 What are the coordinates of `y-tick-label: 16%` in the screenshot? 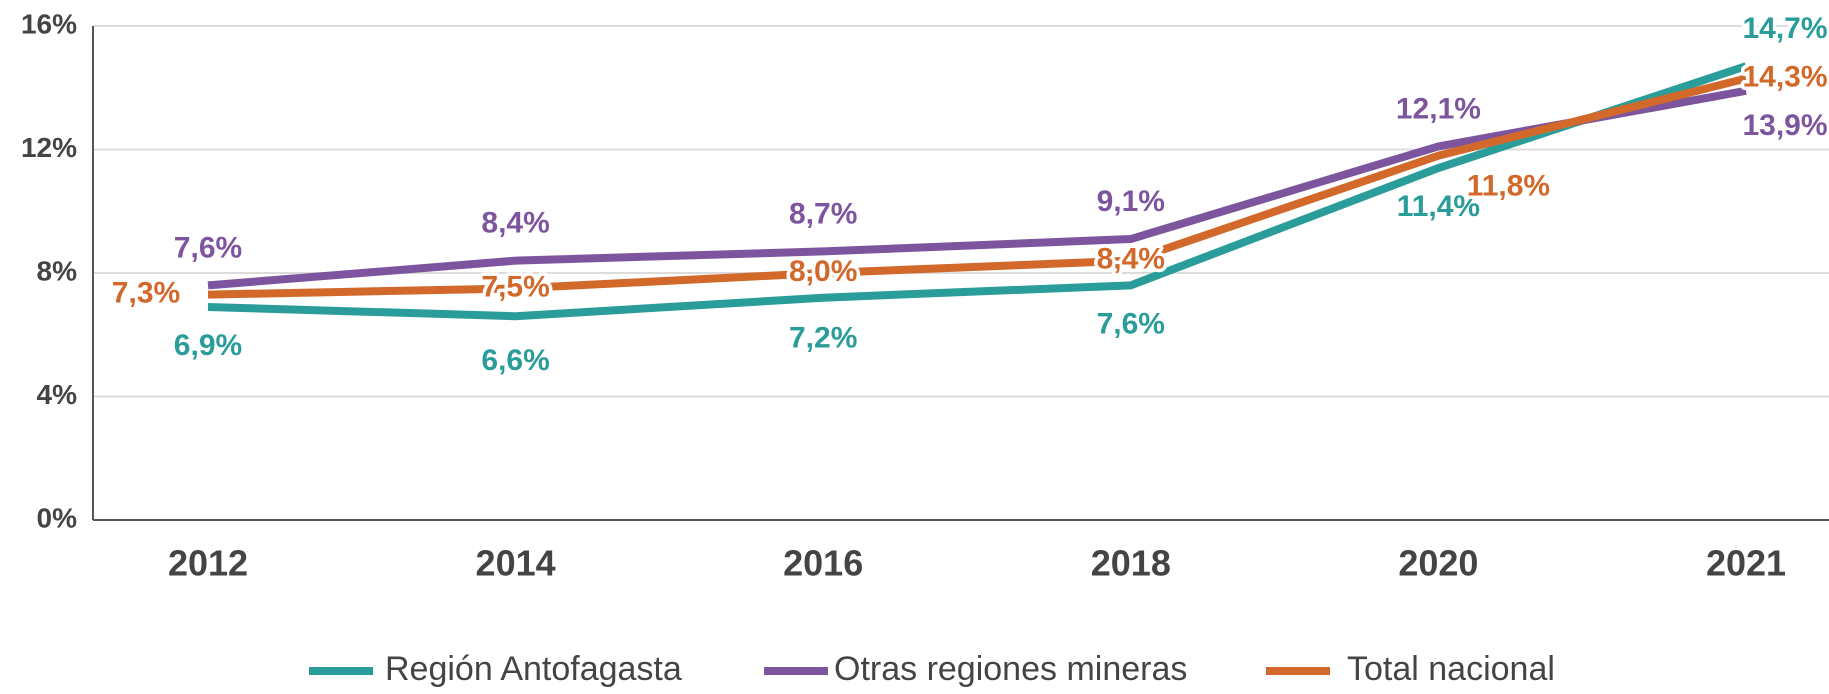 It's located at (49, 23).